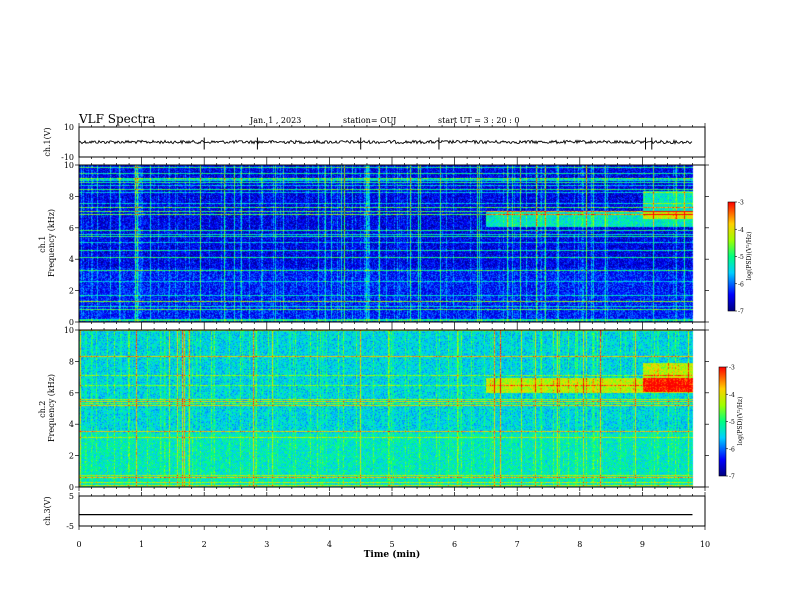 Image resolution: width=792 pixels, height=612 pixels. Describe the element at coordinates (385, 142) in the screenshot. I see `ch1-waveform-line` at that location.